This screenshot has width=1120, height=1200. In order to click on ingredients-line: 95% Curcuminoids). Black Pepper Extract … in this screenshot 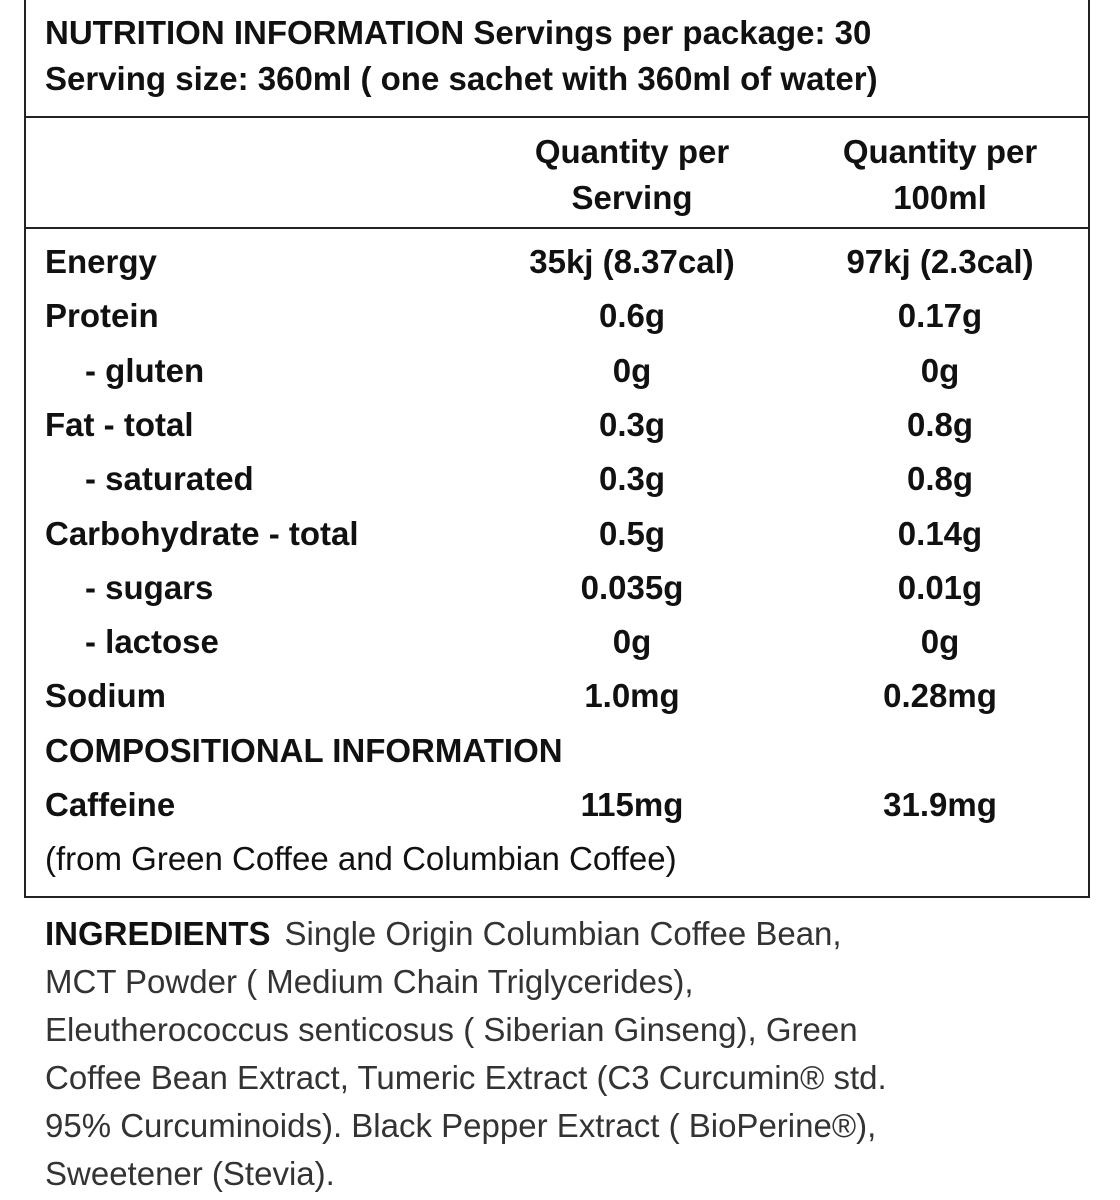, I will do `click(461, 1125)`.